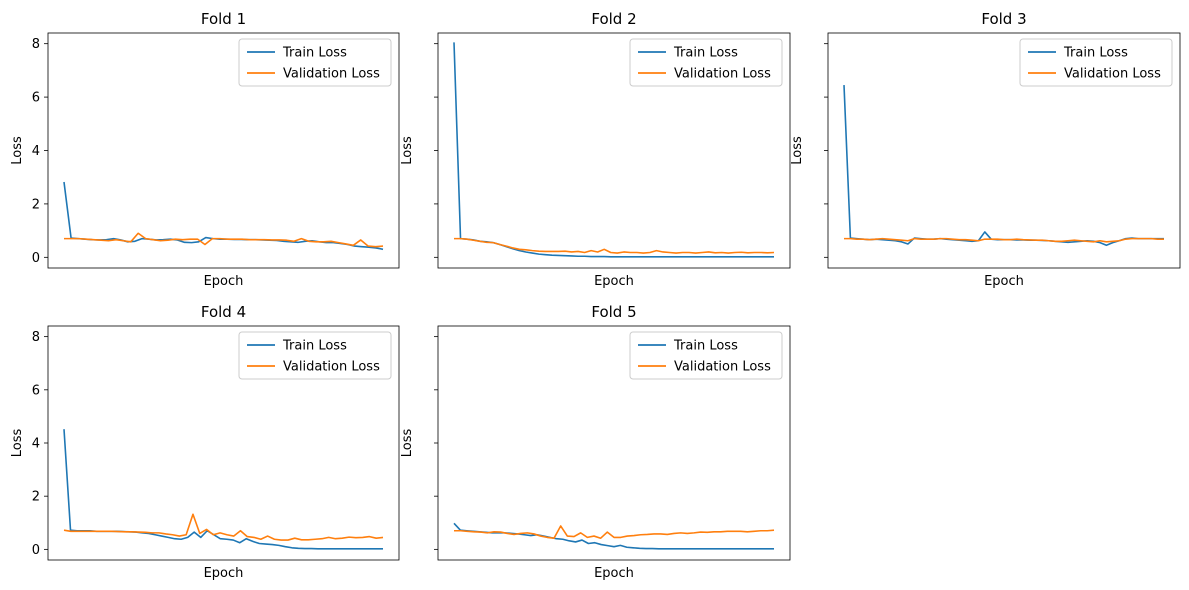 The width and height of the screenshot is (1189, 590). I want to click on subplot-title: Fold 2, so click(613, 19).